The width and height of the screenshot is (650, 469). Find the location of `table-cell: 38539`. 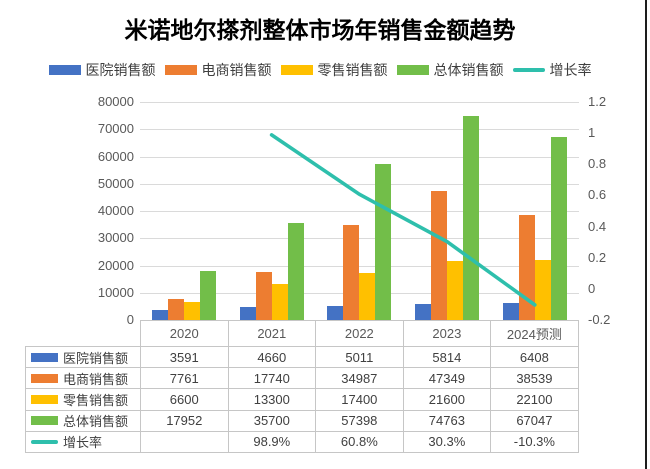

table-cell: 38539 is located at coordinates (534, 378).